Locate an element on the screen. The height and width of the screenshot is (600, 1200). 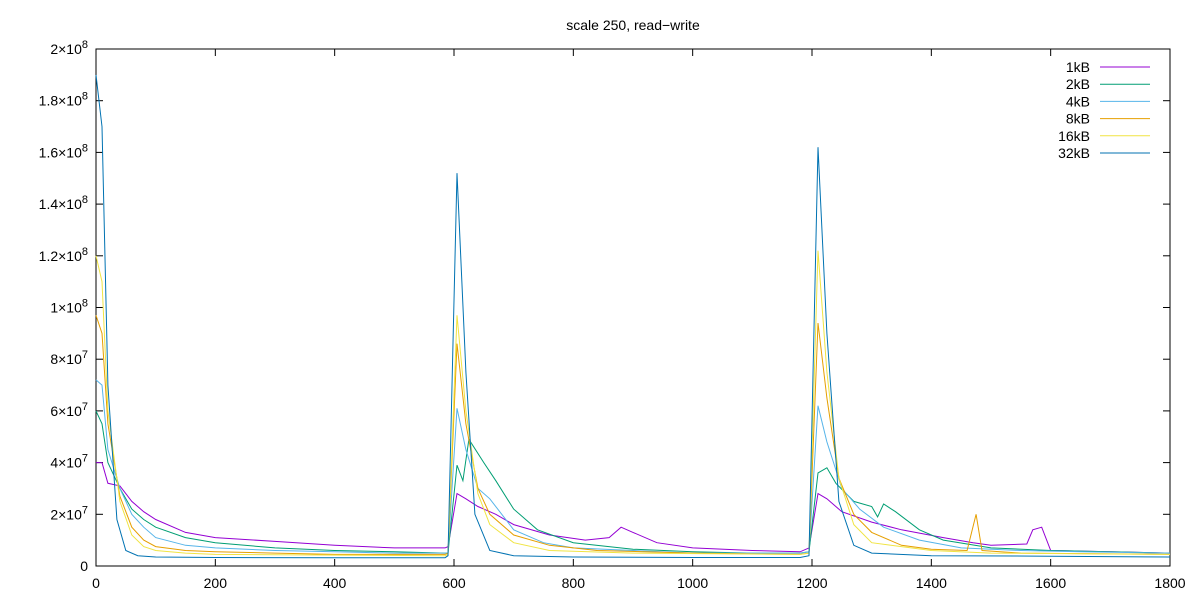
y-tick-label: 1.8×10⁸ is located at coordinates (63, 100).